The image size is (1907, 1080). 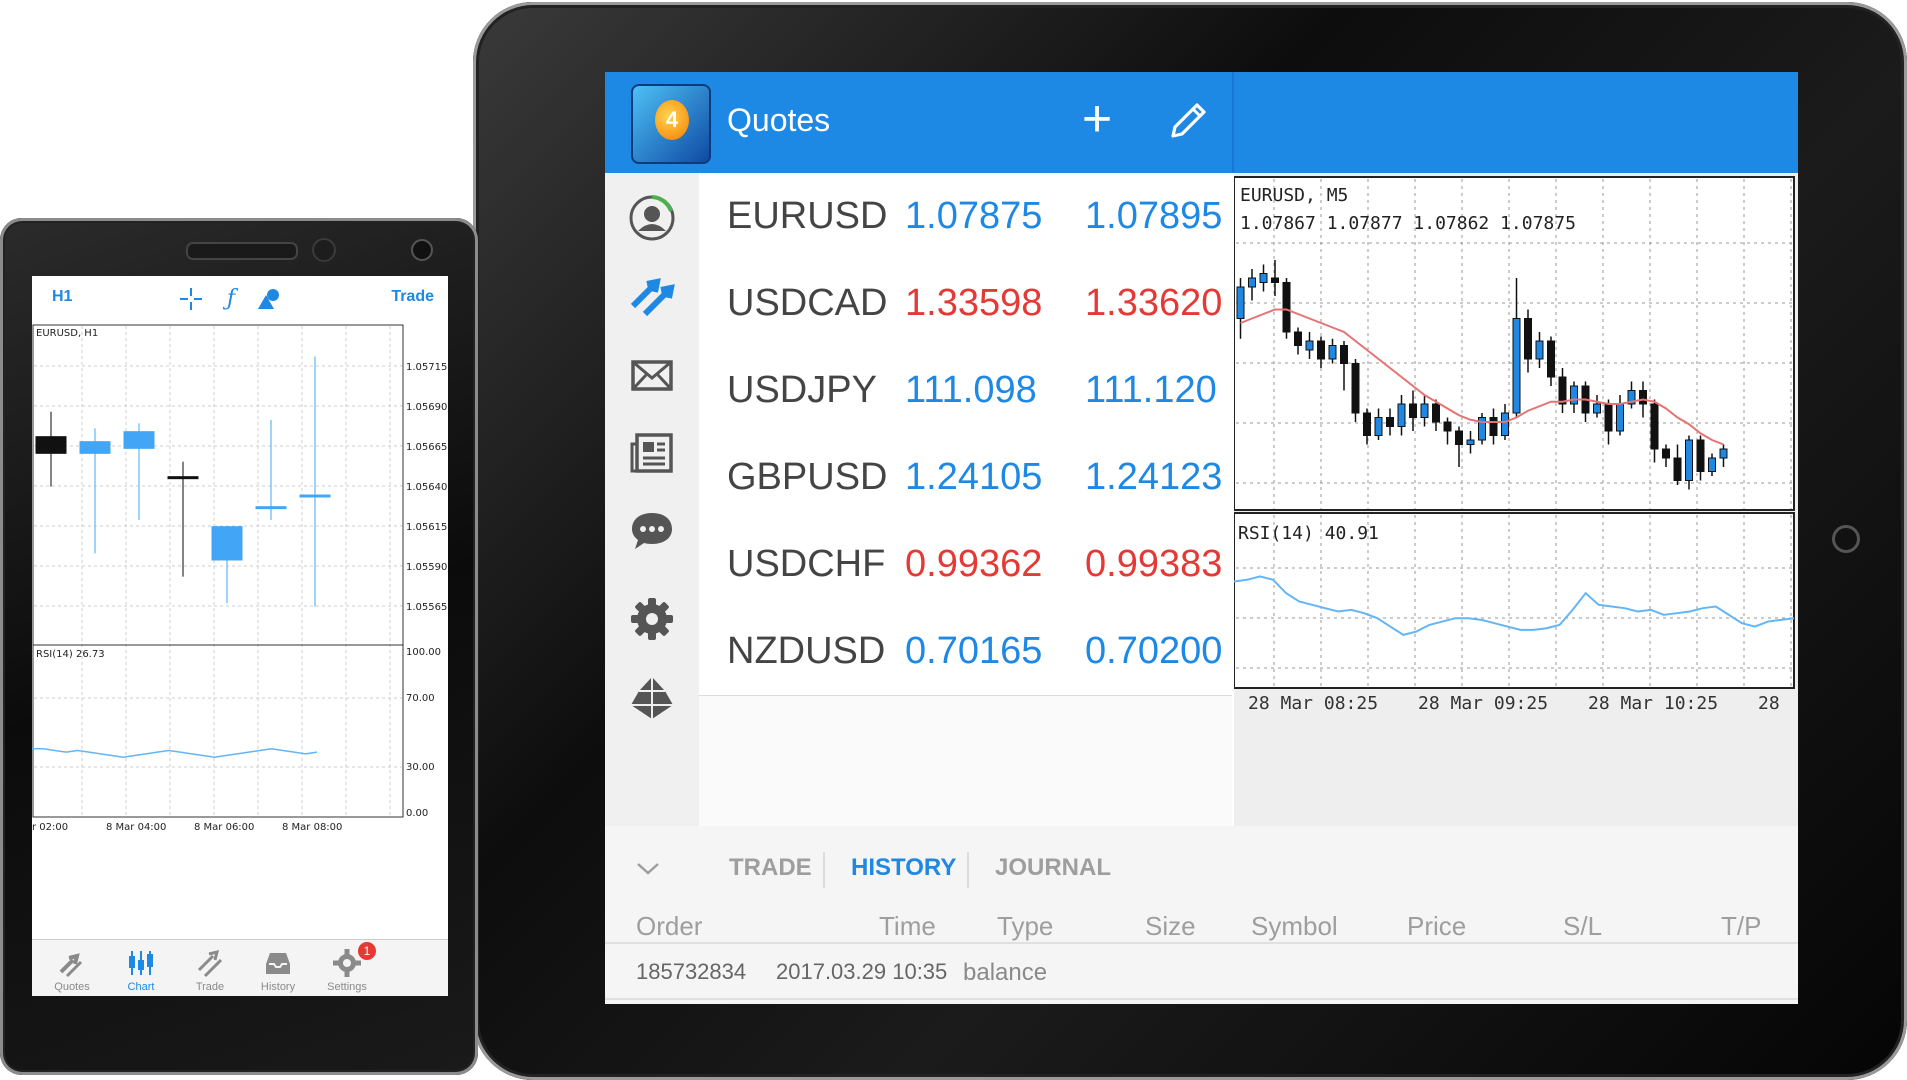 I want to click on nav-trade: Trade, so click(x=210, y=970).